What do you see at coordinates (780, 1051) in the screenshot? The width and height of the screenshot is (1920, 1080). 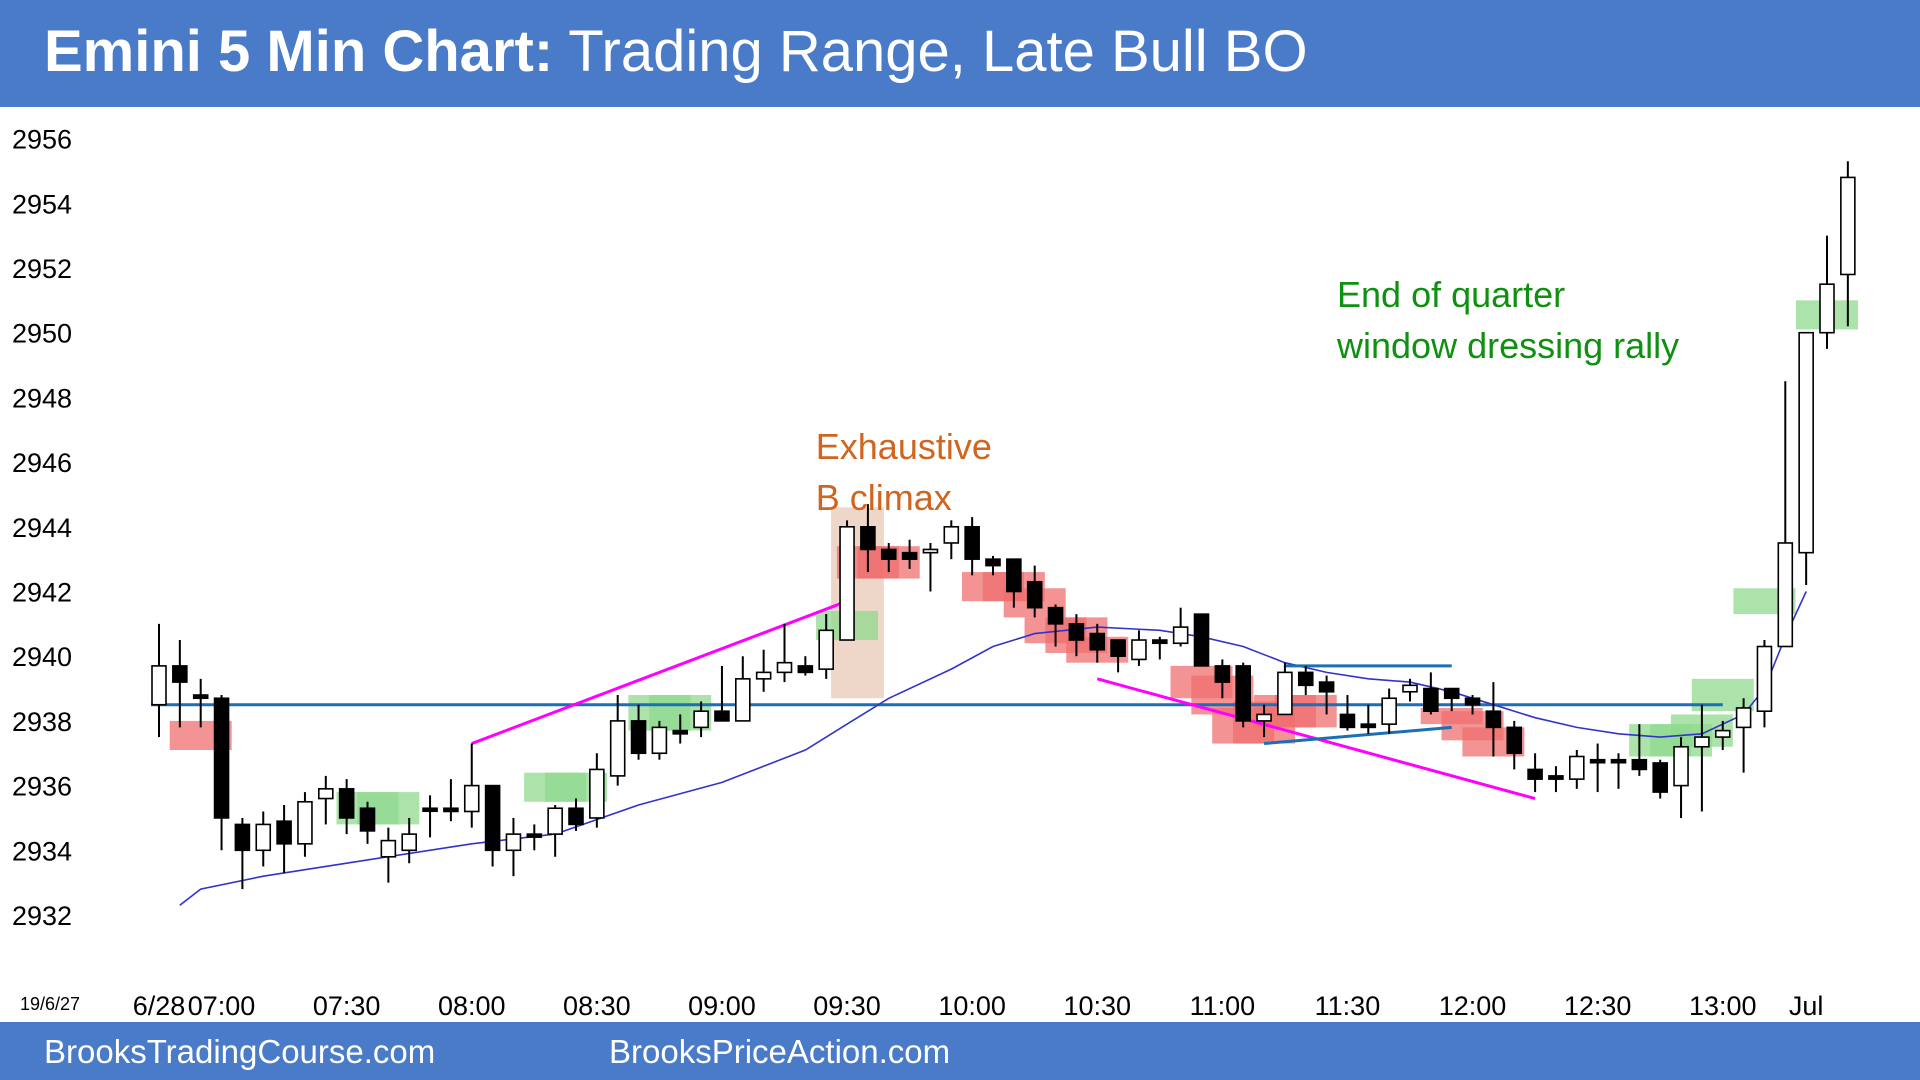 I see `footer-link-right: BrooksPriceAction.com` at bounding box center [780, 1051].